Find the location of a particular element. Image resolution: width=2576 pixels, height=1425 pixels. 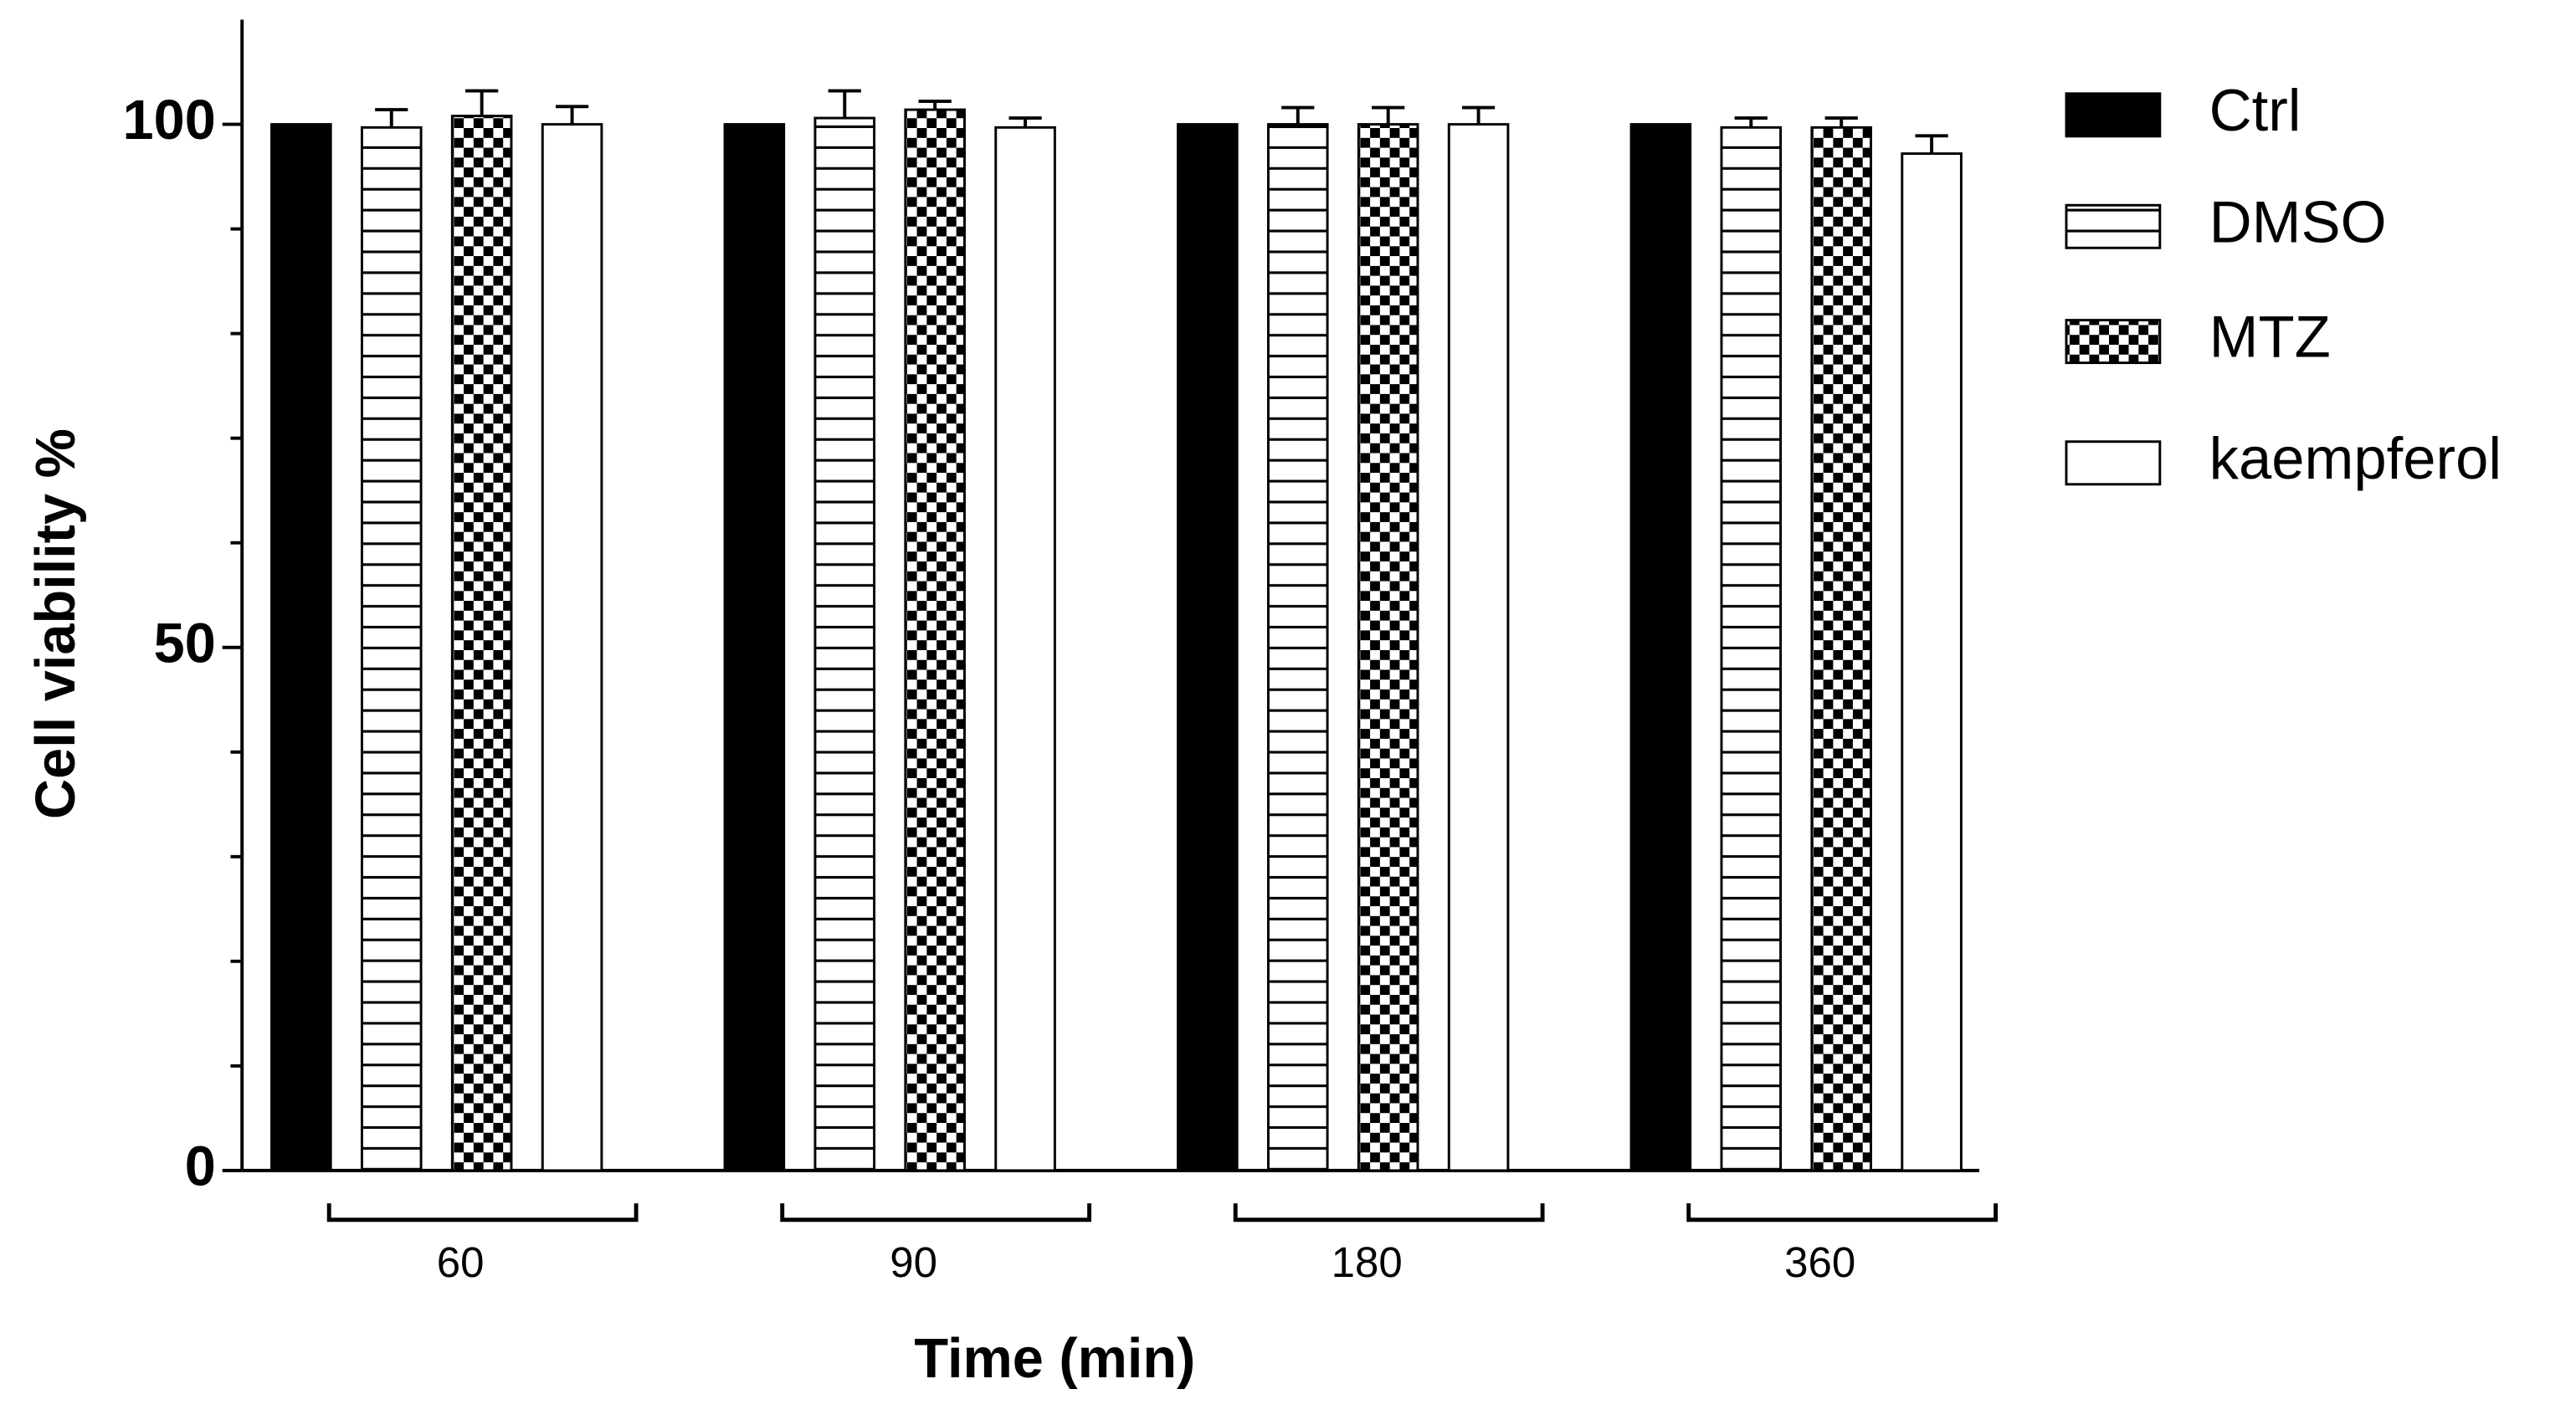

y-tick-label: 100 is located at coordinates (169, 120).